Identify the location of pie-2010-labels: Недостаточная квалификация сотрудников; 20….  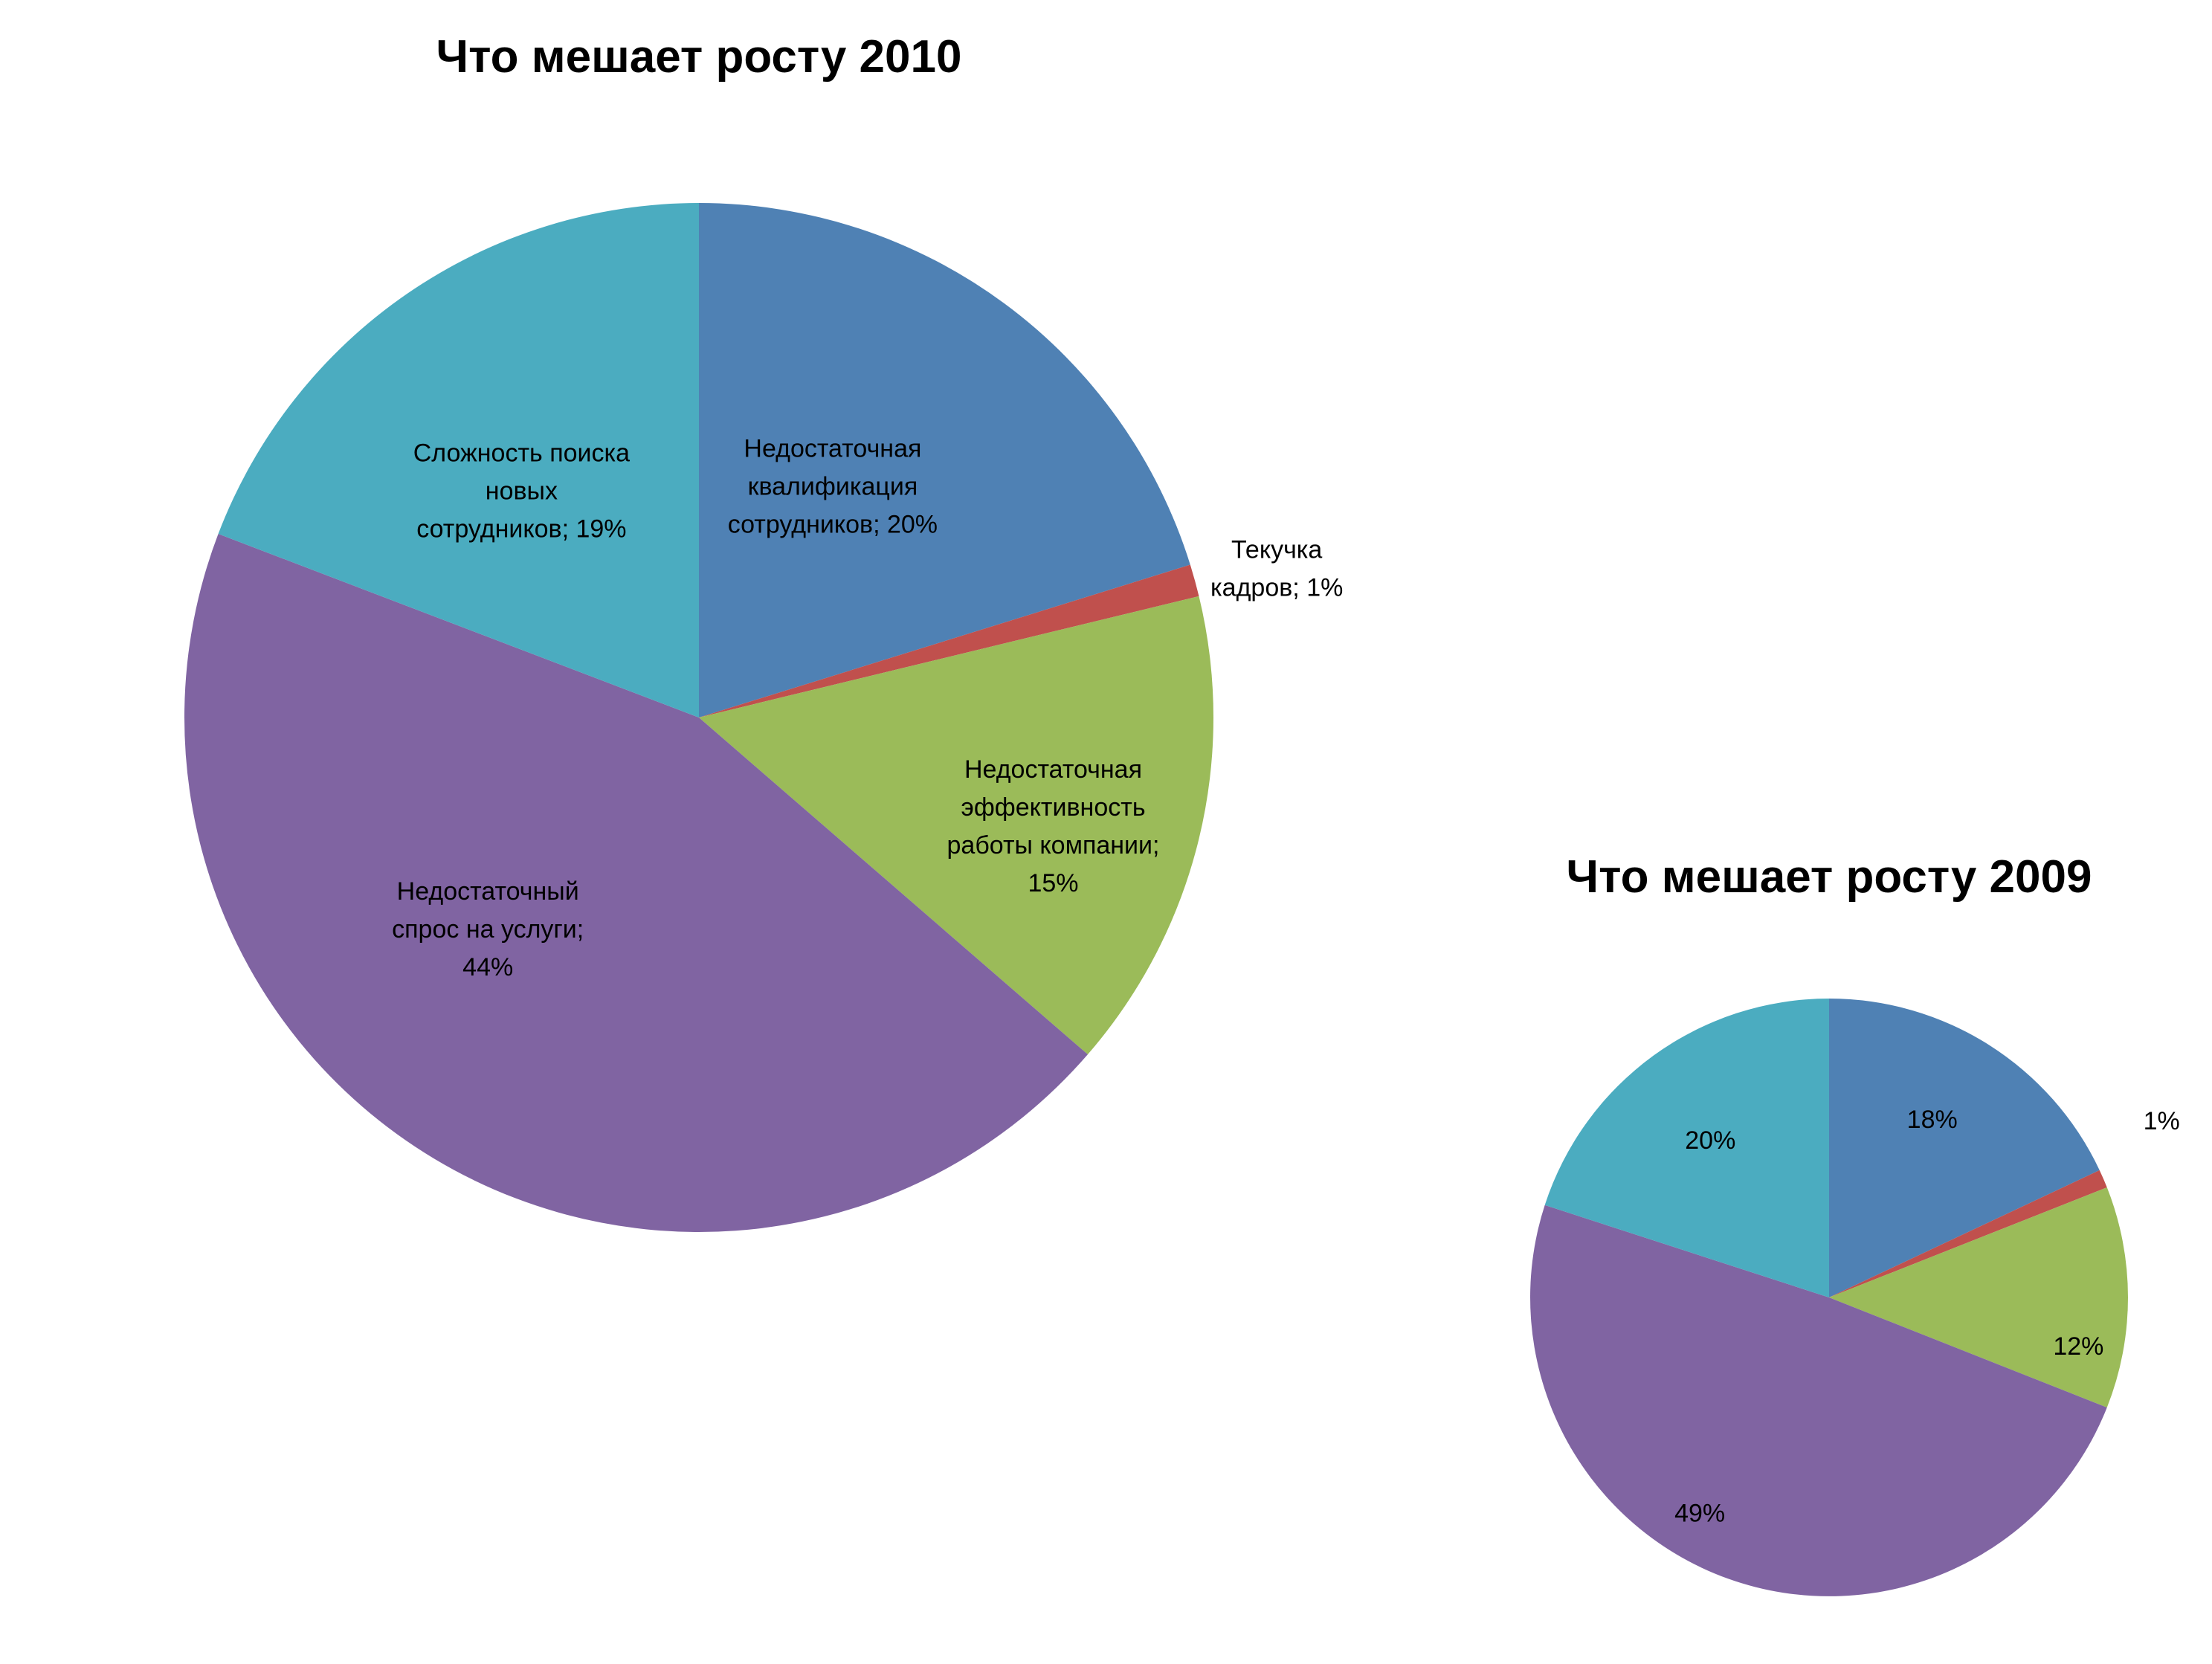
(867, 707).